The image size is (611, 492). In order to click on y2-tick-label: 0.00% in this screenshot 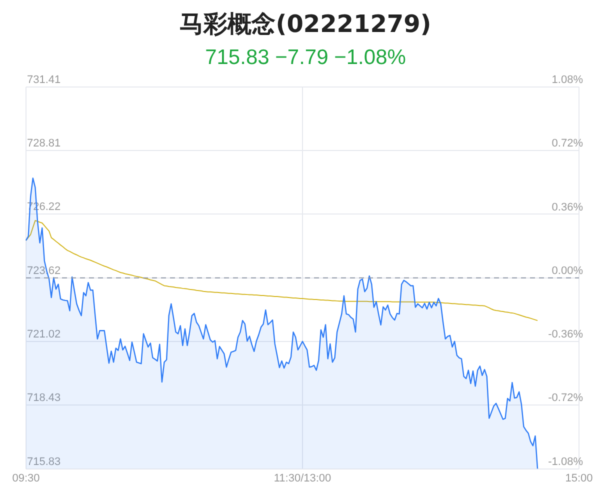, I will do `click(568, 270)`.